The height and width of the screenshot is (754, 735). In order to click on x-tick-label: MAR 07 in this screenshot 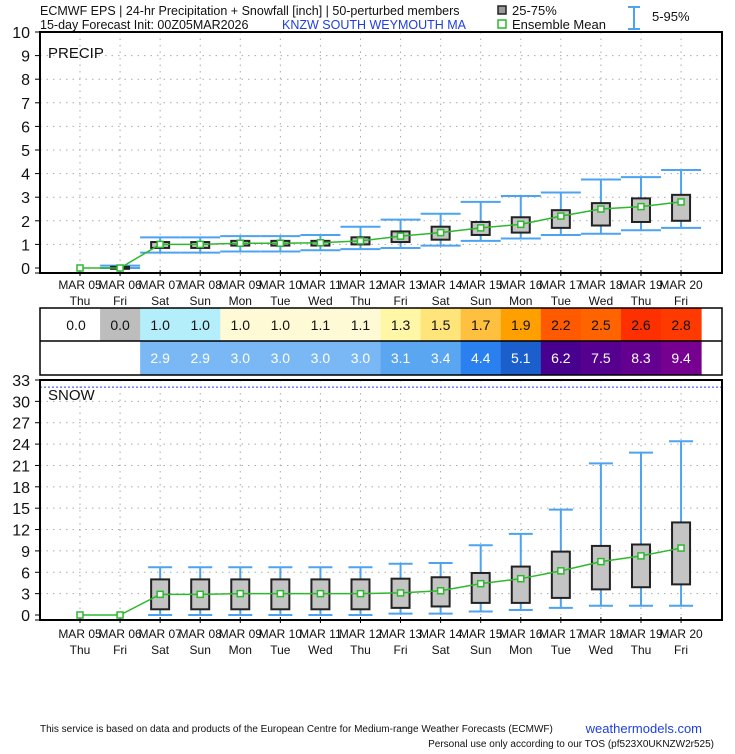, I will do `click(160, 285)`.